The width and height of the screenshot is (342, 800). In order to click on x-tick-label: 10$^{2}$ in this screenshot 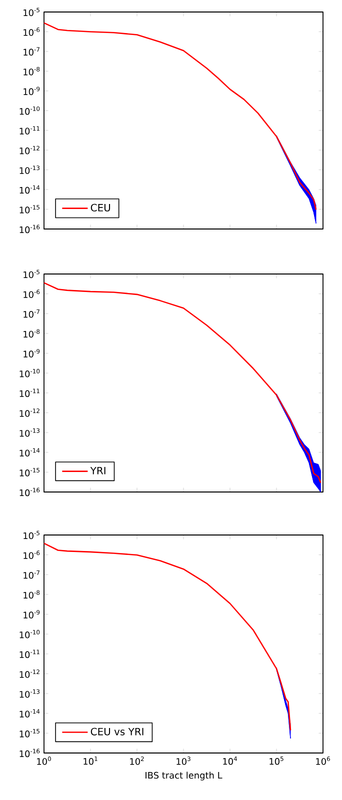, I will do `click(137, 760)`.